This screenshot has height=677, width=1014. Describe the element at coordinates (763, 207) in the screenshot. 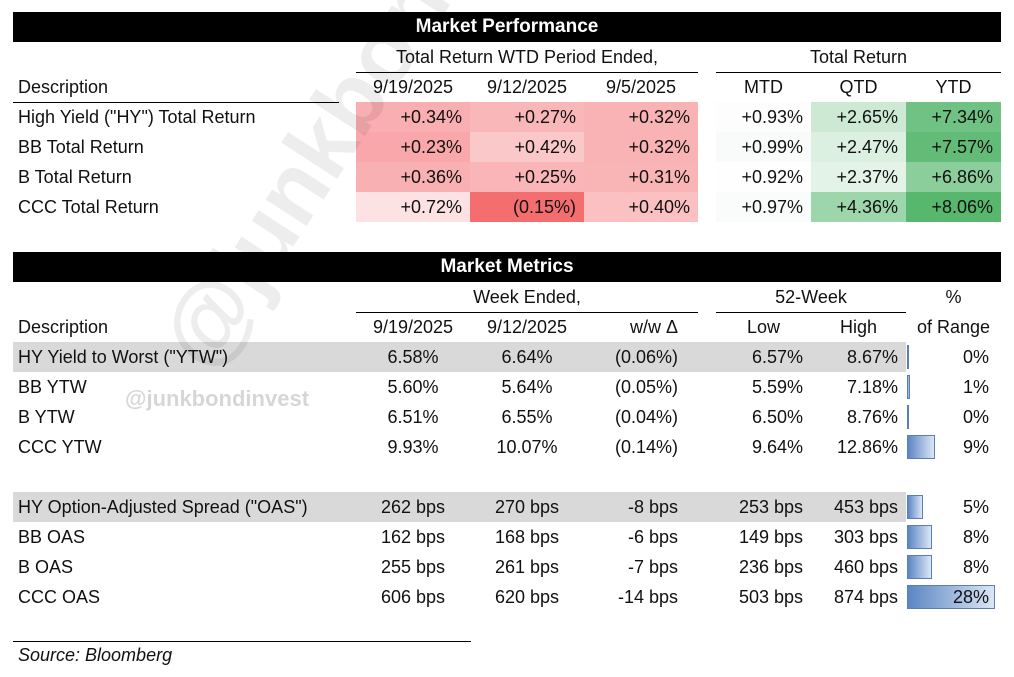

I see `perf-total-return-cell: +0.97%` at that location.